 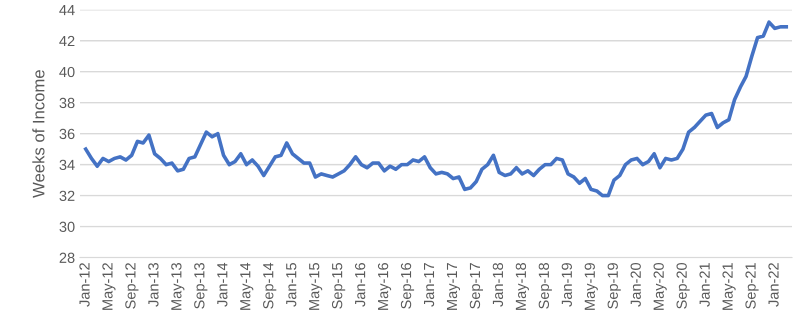 I want to click on x-tick-label: Jan-17, so click(x=429, y=285).